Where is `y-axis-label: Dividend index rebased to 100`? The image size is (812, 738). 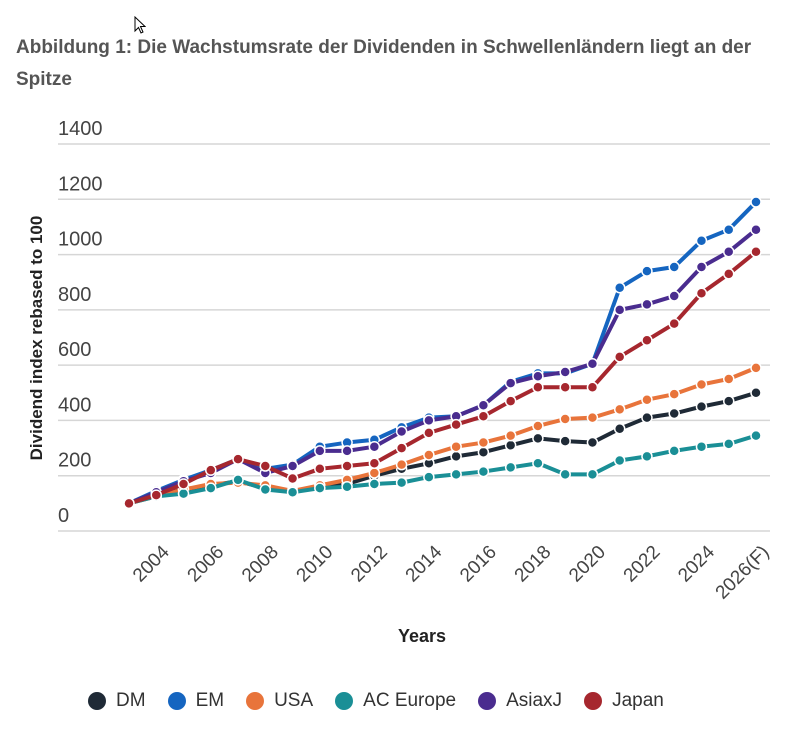
y-axis-label: Dividend index rebased to 100 is located at coordinates (36, 338).